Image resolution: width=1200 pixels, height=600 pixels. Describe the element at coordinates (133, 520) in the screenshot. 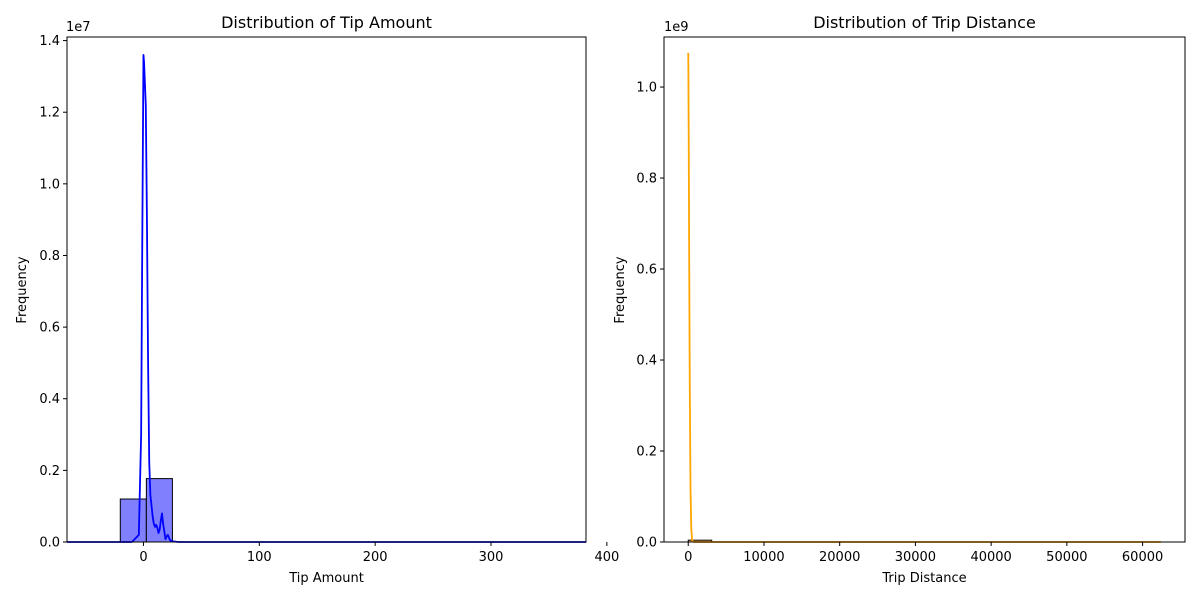

I see `histogram-bar` at that location.